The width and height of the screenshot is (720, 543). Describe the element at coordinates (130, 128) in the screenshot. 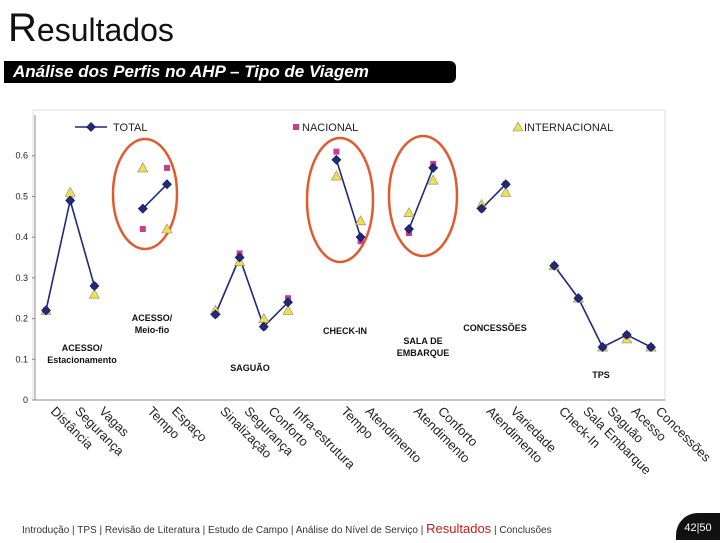

I see `legend-label: TOTAL` at that location.